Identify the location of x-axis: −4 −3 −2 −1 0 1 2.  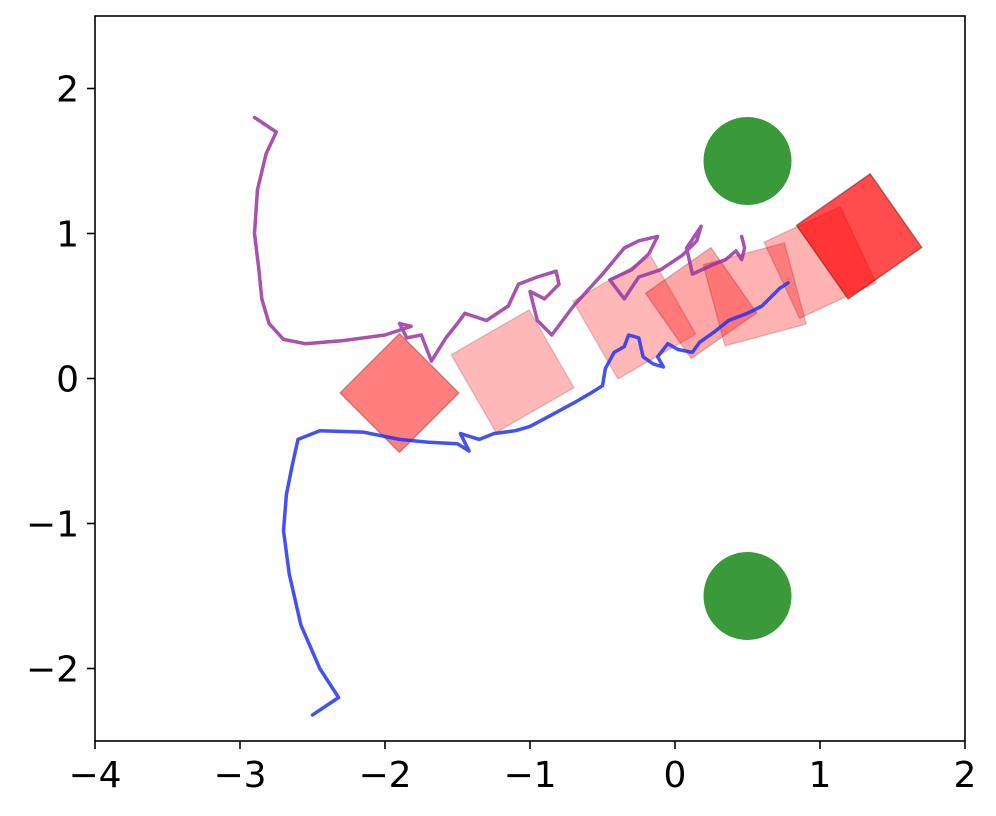
(522, 768).